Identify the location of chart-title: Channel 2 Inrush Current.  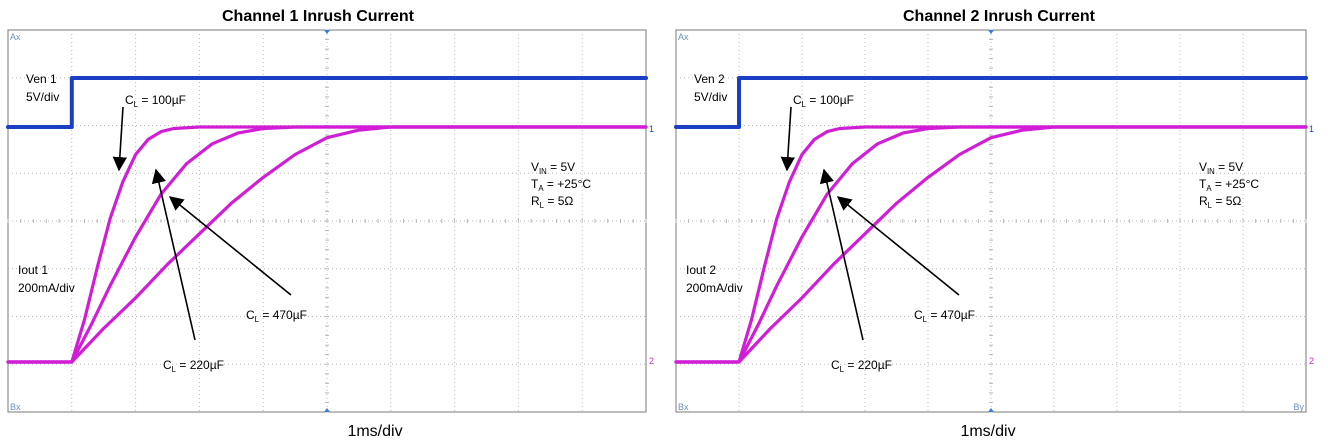
(999, 16).